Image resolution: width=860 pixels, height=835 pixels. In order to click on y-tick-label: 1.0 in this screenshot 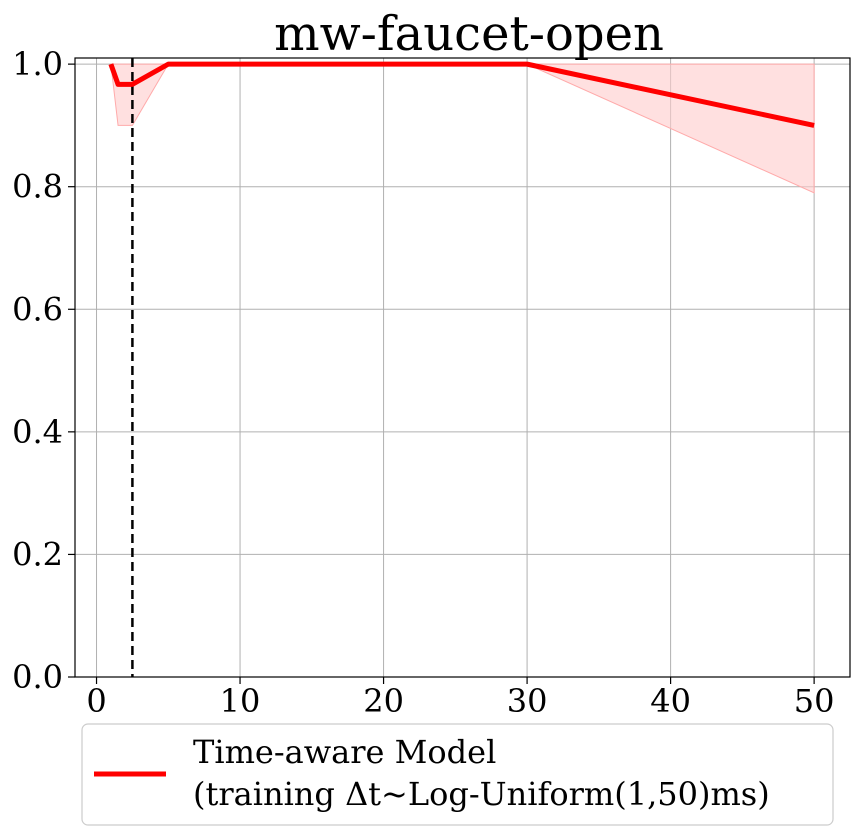, I will do `click(37, 64)`.